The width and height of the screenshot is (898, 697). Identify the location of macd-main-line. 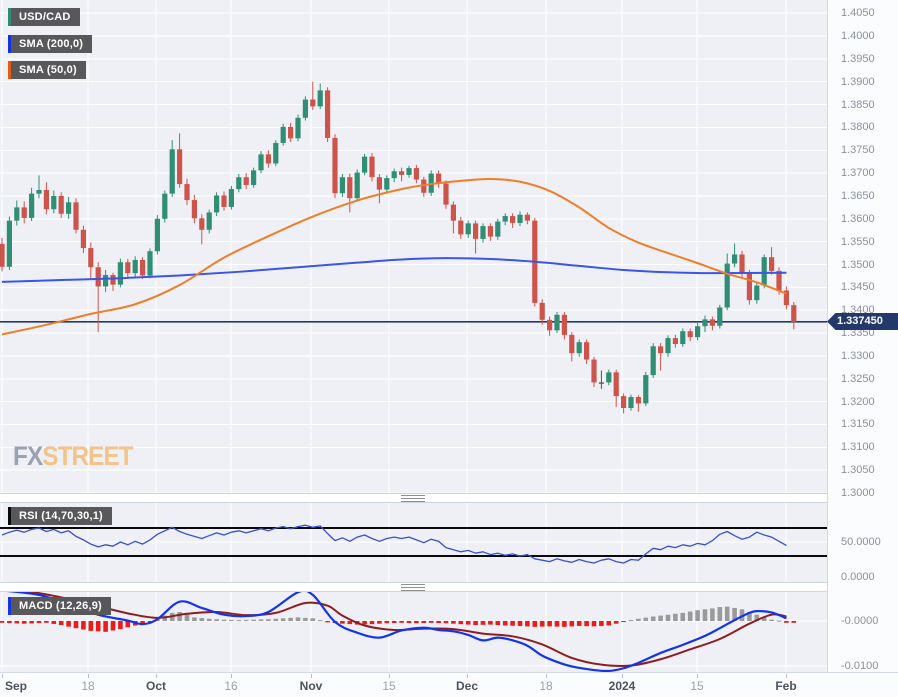
(396, 632).